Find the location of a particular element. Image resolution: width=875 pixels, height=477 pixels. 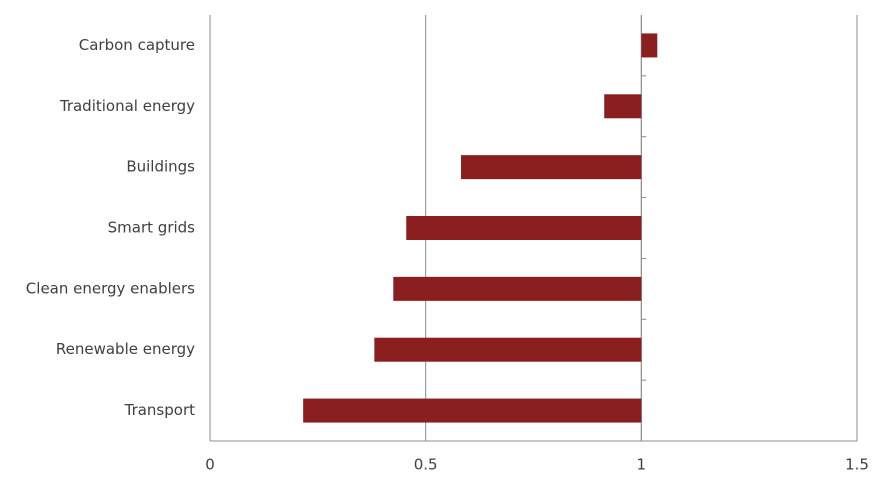

y-tick-label: Smart grids is located at coordinates (152, 228).